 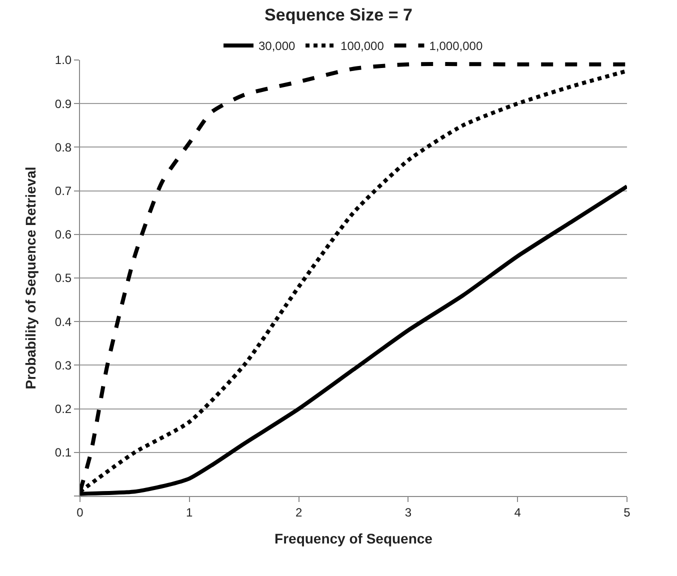 I want to click on y-axis-title: Probability of Sequence Retrieval, so click(x=30, y=278).